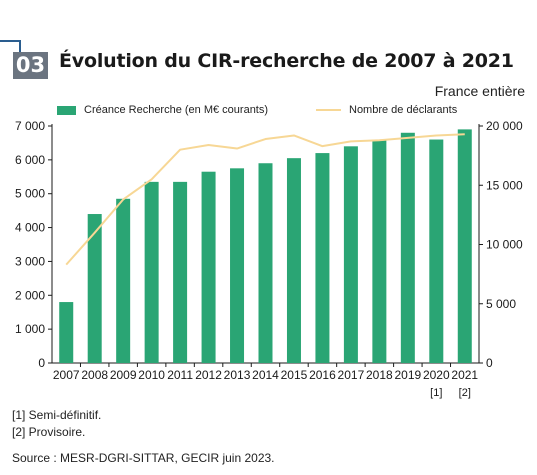 The image size is (537, 475). I want to click on x-category-note: [2], so click(465, 393).